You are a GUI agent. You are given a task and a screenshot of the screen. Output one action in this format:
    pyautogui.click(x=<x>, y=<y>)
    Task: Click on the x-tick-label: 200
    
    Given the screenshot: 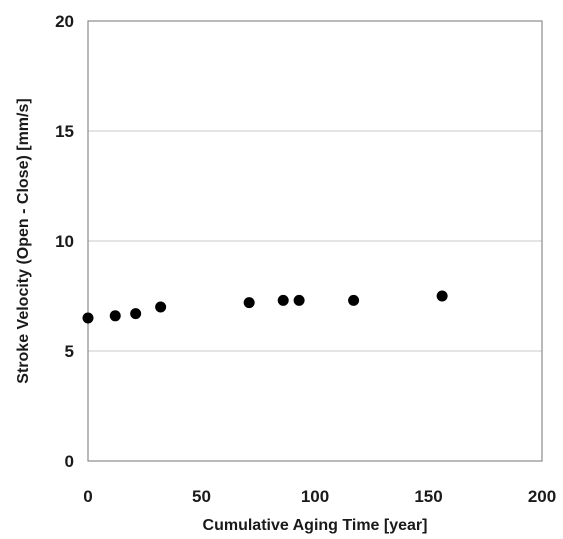 What is the action you would take?
    pyautogui.click(x=542, y=496)
    